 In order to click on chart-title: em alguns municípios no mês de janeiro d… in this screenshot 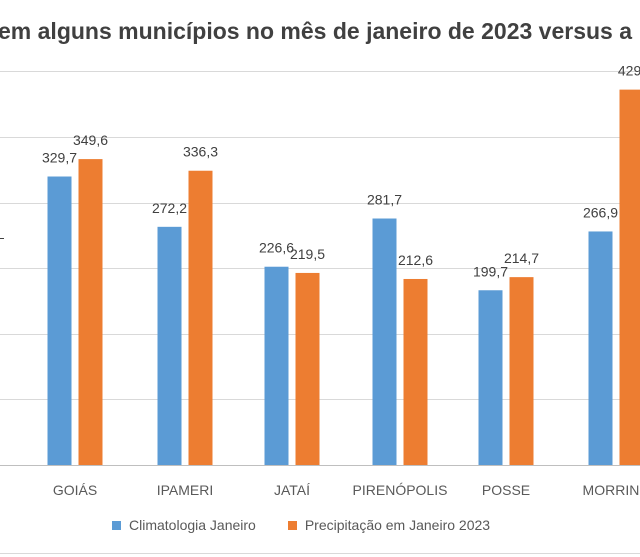, I will do `click(316, 31)`.